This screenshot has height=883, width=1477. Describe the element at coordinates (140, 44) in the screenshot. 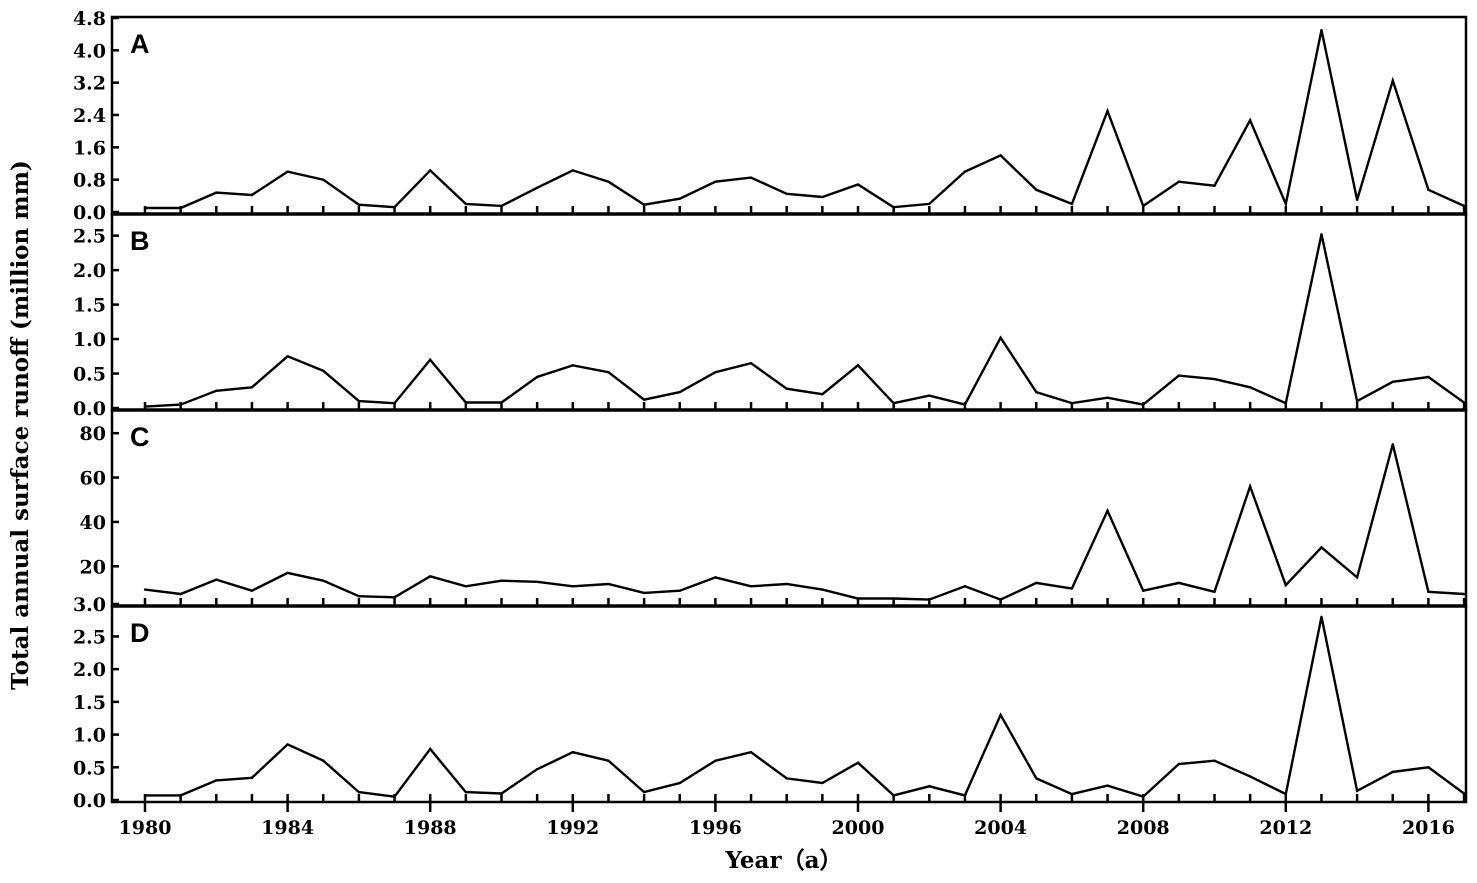

I see `panel-label: A` at that location.